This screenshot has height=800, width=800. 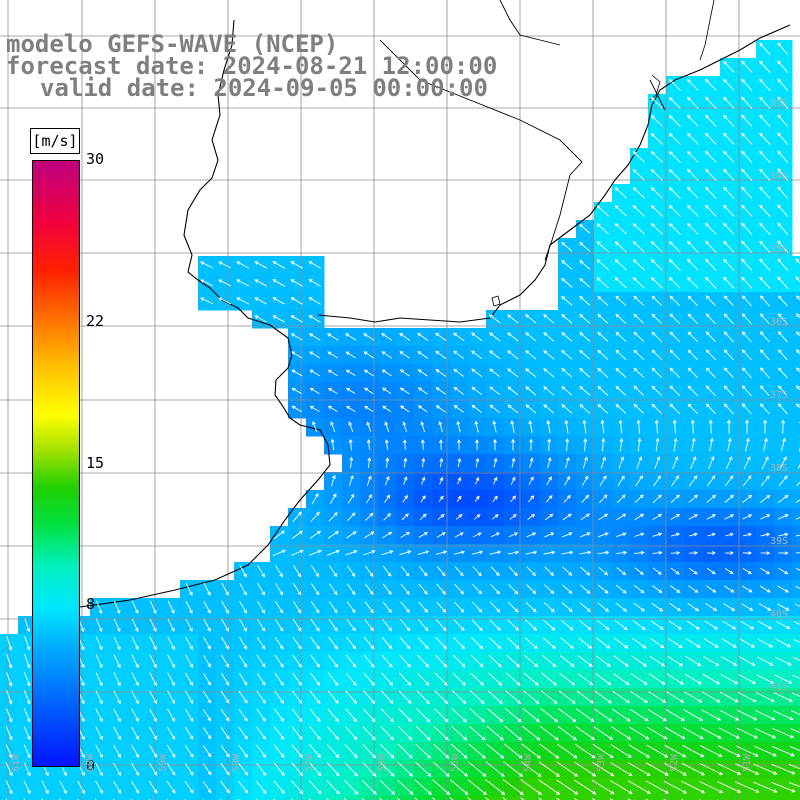 What do you see at coordinates (747, 762) in the screenshot?
I see `longitude-label: 51W` at bounding box center [747, 762].